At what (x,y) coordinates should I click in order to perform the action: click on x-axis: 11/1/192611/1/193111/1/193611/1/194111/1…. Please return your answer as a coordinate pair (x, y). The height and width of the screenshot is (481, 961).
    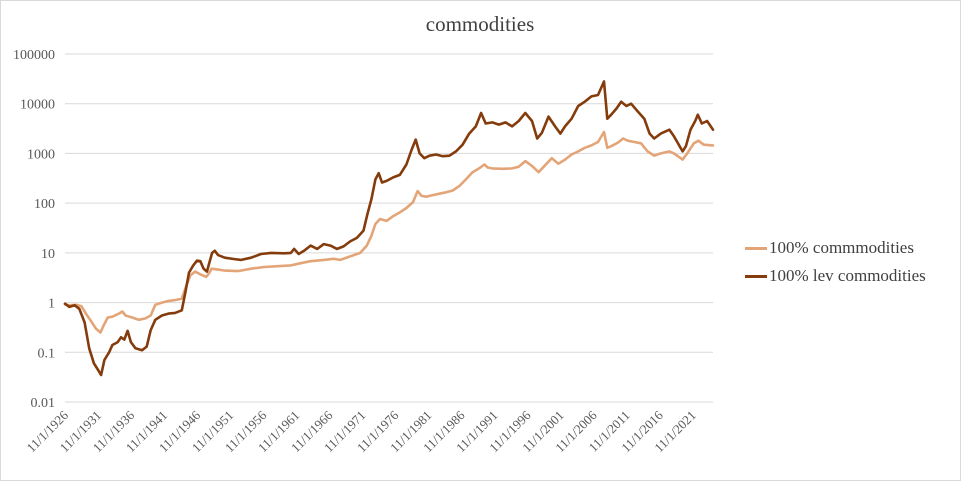
    Looking at the image, I should click on (361, 431).